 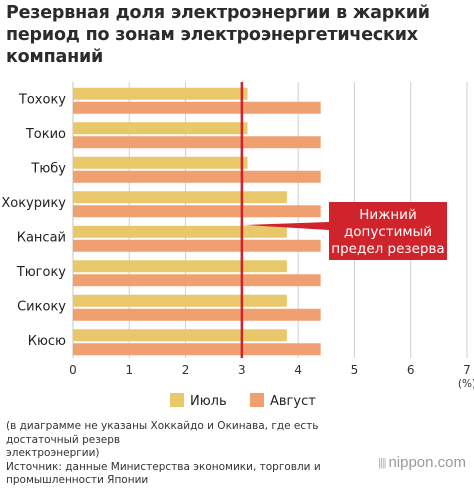 I want to click on annotation-text: допустимый, so click(x=388, y=232).